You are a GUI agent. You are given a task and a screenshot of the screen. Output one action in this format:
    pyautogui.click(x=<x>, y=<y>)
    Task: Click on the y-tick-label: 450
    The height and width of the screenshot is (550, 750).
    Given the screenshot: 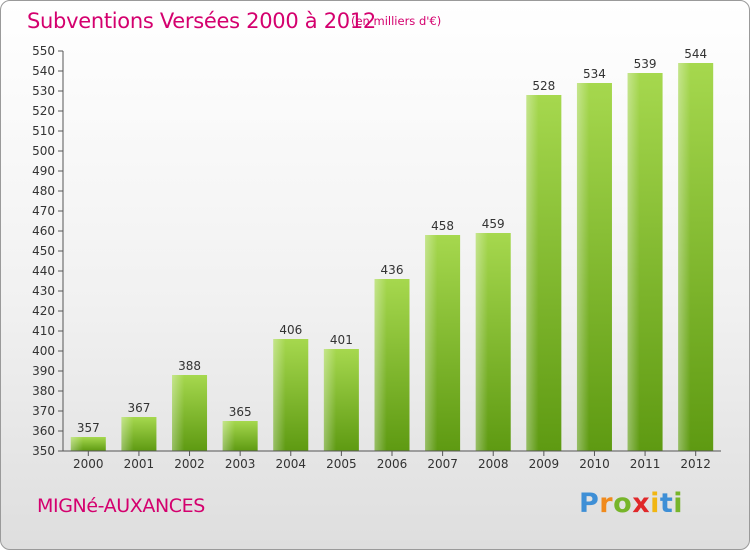 What is the action you would take?
    pyautogui.click(x=43, y=251)
    